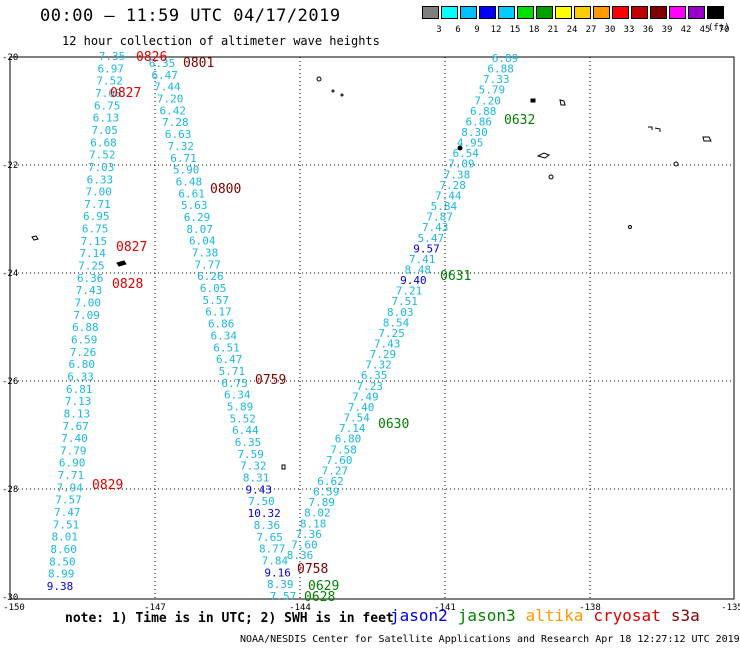  I want to click on wave-height-value: 7.29, so click(383, 354).